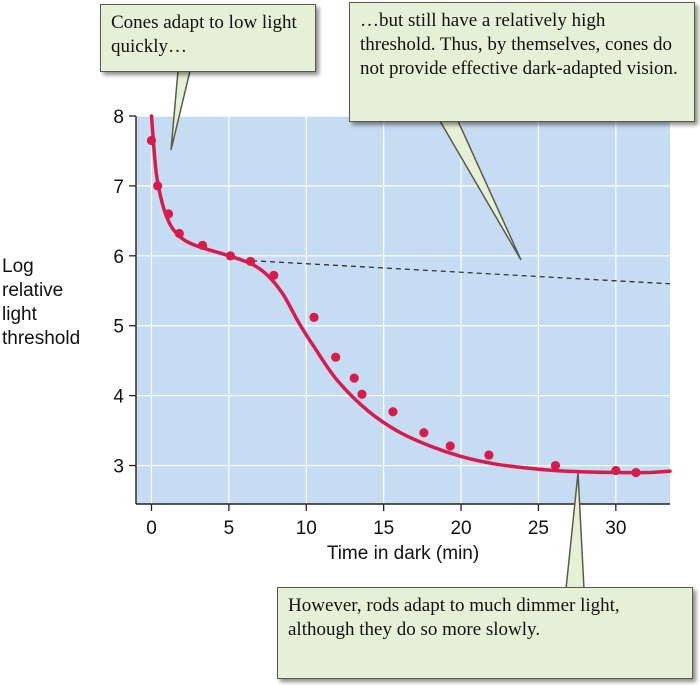 This screenshot has height=685, width=700. Describe the element at coordinates (19, 314) in the screenshot. I see `y-axis-label-line: light` at that location.